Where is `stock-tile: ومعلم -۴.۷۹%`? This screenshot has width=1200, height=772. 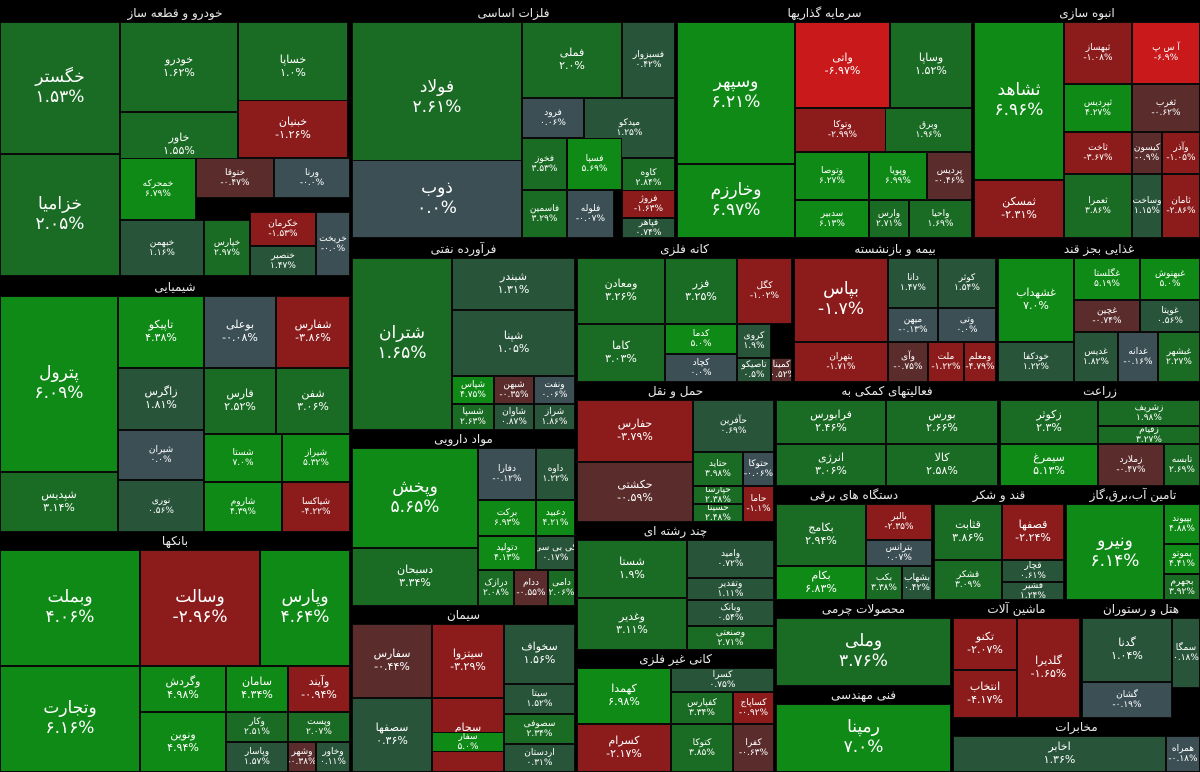 stock-tile: ومعلم -۴.۷۹% is located at coordinates (980, 362).